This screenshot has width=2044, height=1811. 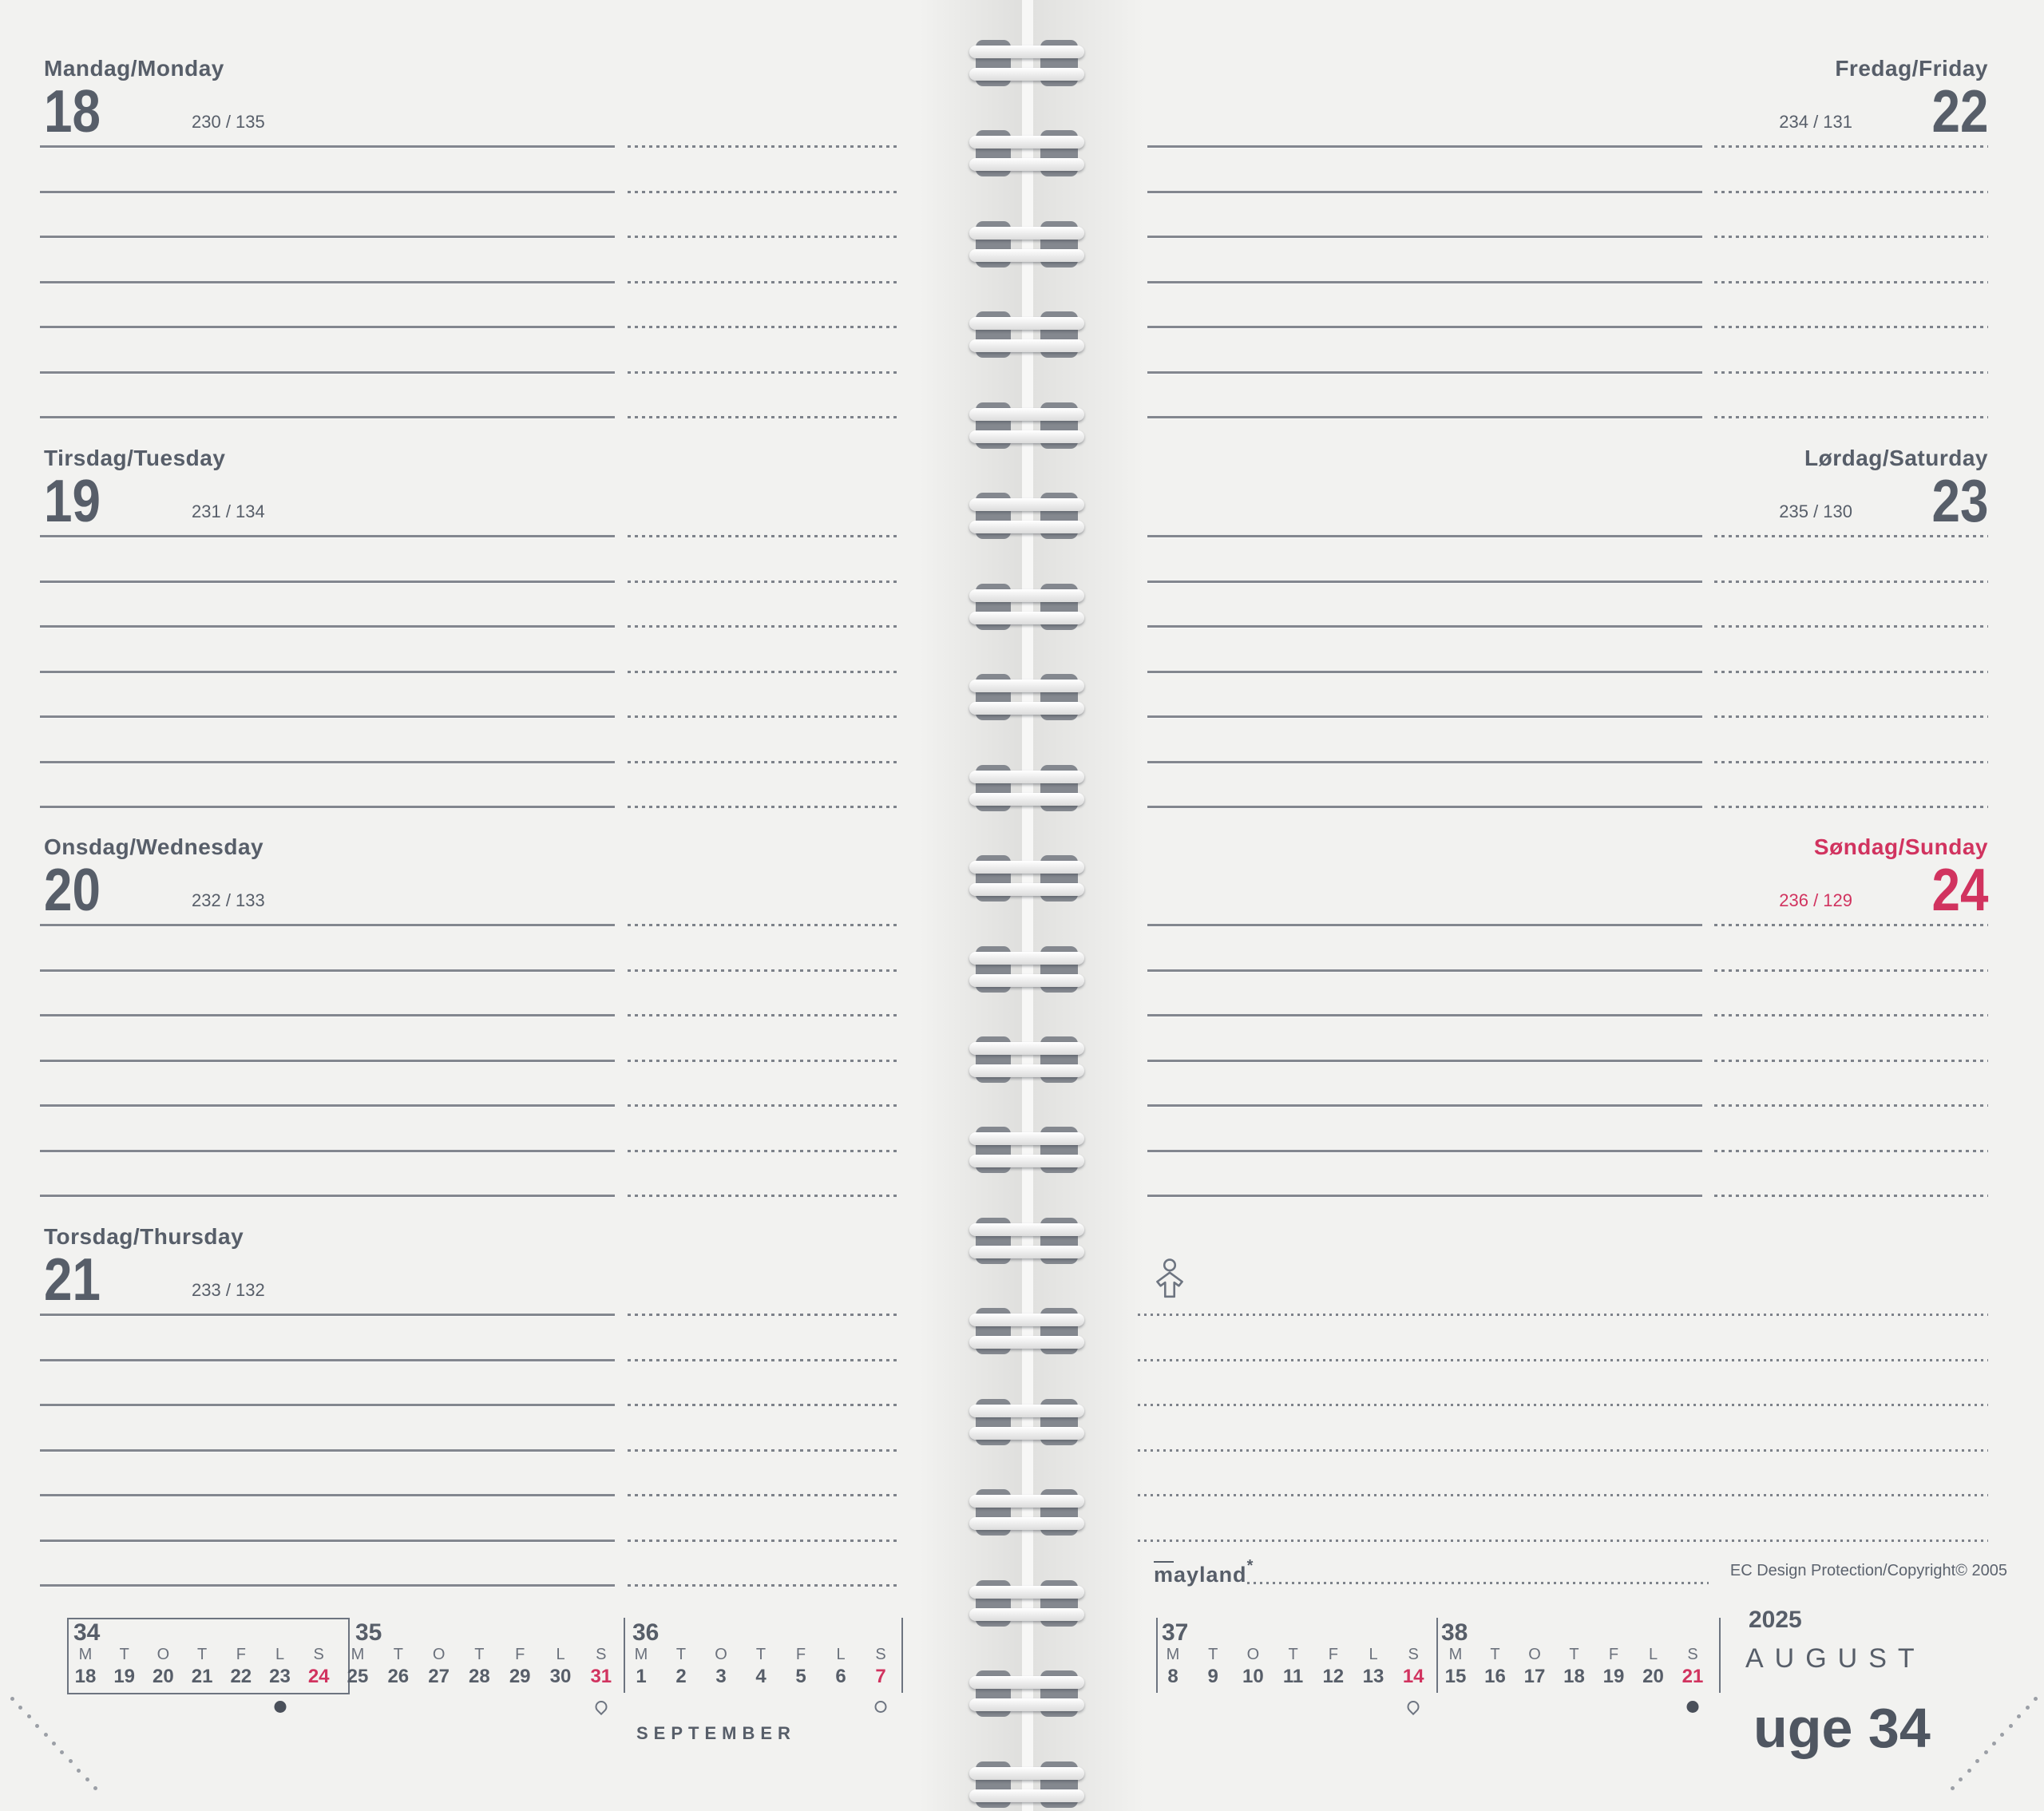 What do you see at coordinates (1842, 1728) in the screenshot?
I see `week-number-label: uge 34` at bounding box center [1842, 1728].